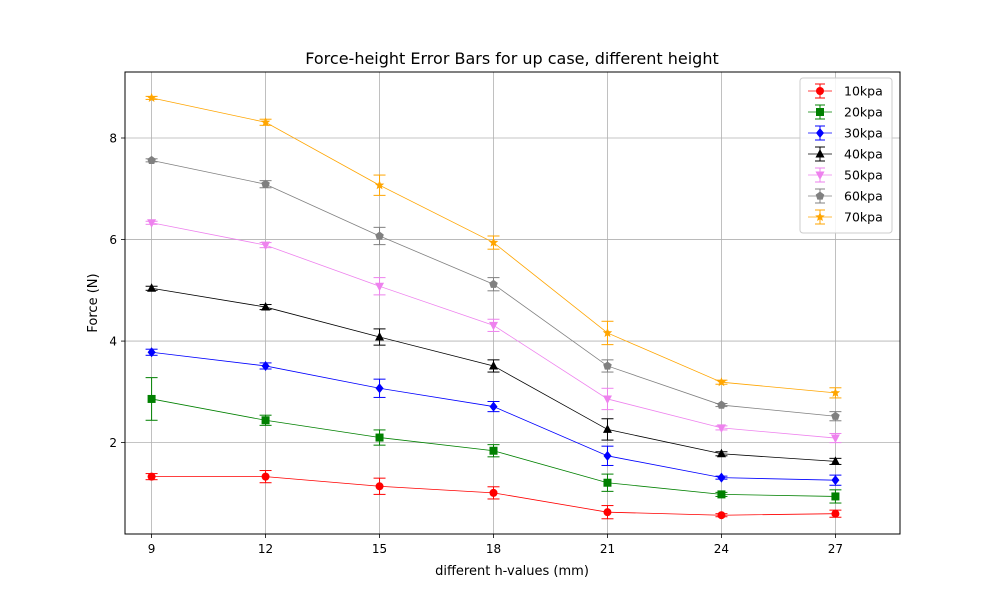  Describe the element at coordinates (93, 302) in the screenshot. I see `y-axis-label: Force (N)` at that location.